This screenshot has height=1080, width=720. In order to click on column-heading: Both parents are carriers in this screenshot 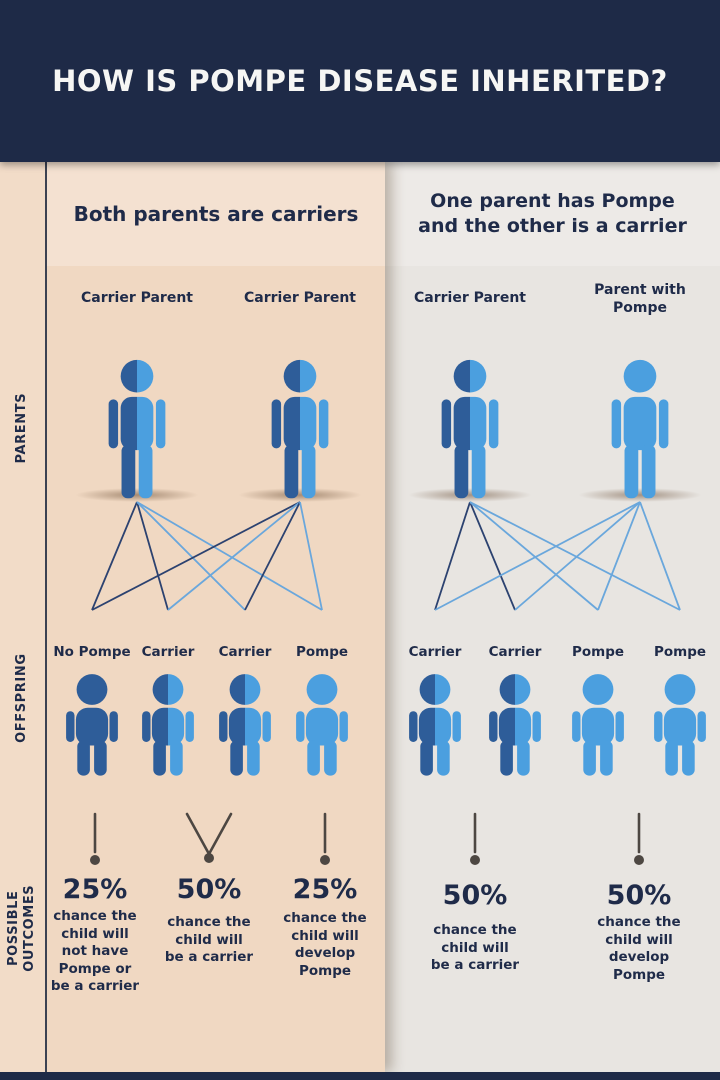, I will do `click(216, 214)`.